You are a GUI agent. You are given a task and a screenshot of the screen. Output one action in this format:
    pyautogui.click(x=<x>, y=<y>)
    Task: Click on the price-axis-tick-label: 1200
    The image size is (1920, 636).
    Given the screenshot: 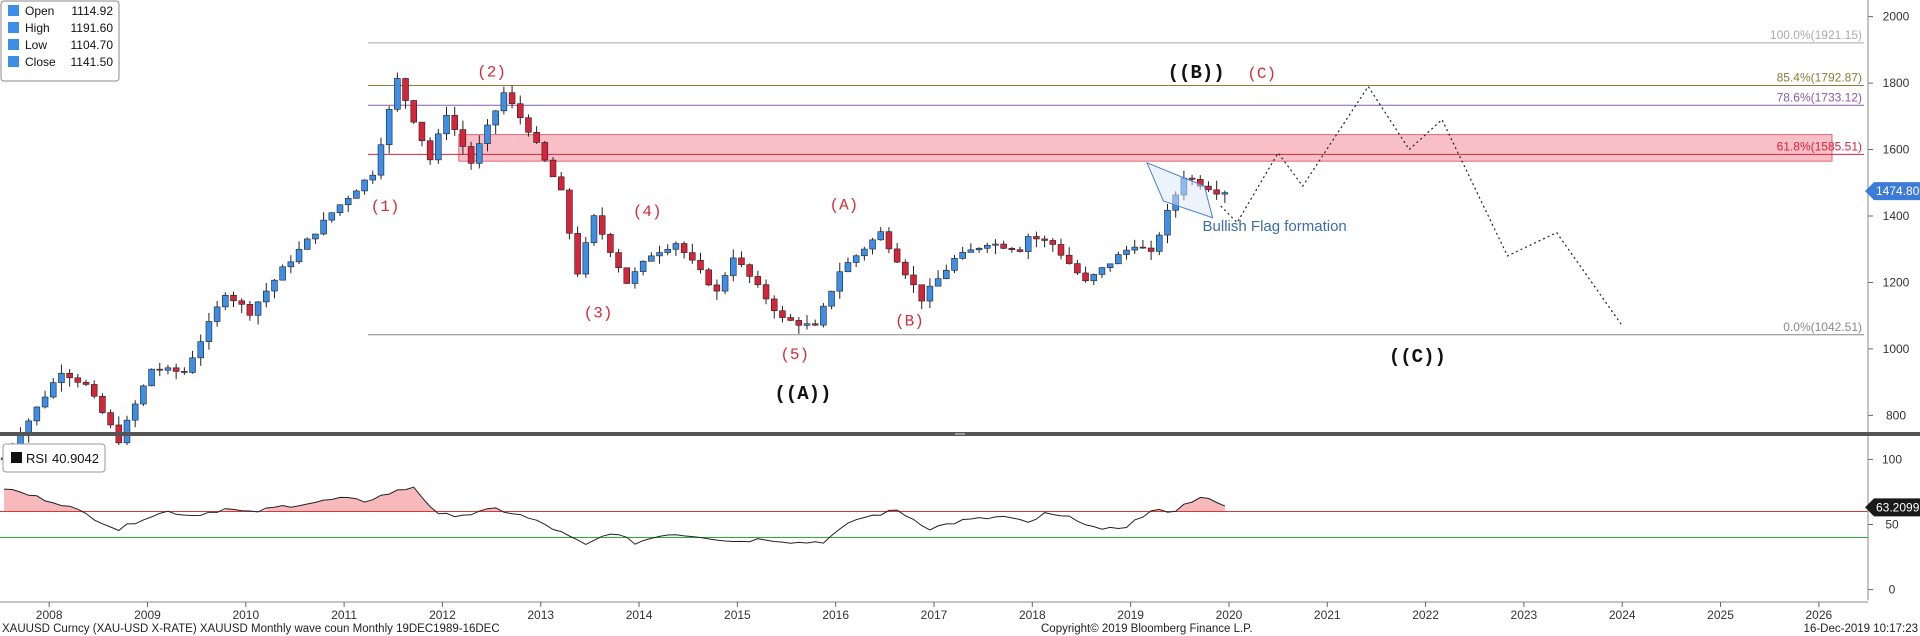 What is the action you would take?
    pyautogui.click(x=1896, y=282)
    